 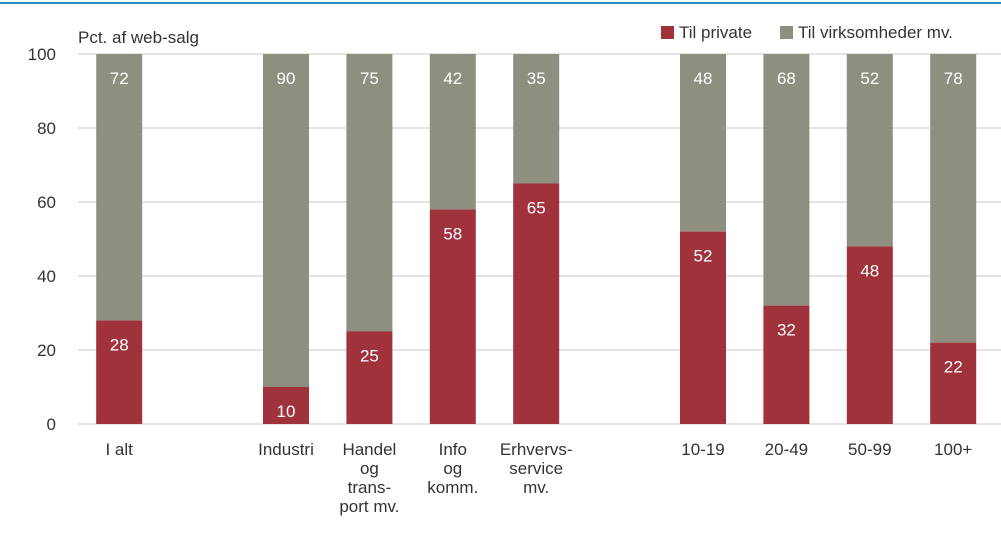 What do you see at coordinates (369, 506) in the screenshot?
I see `x-tick-label-line: port mv.` at bounding box center [369, 506].